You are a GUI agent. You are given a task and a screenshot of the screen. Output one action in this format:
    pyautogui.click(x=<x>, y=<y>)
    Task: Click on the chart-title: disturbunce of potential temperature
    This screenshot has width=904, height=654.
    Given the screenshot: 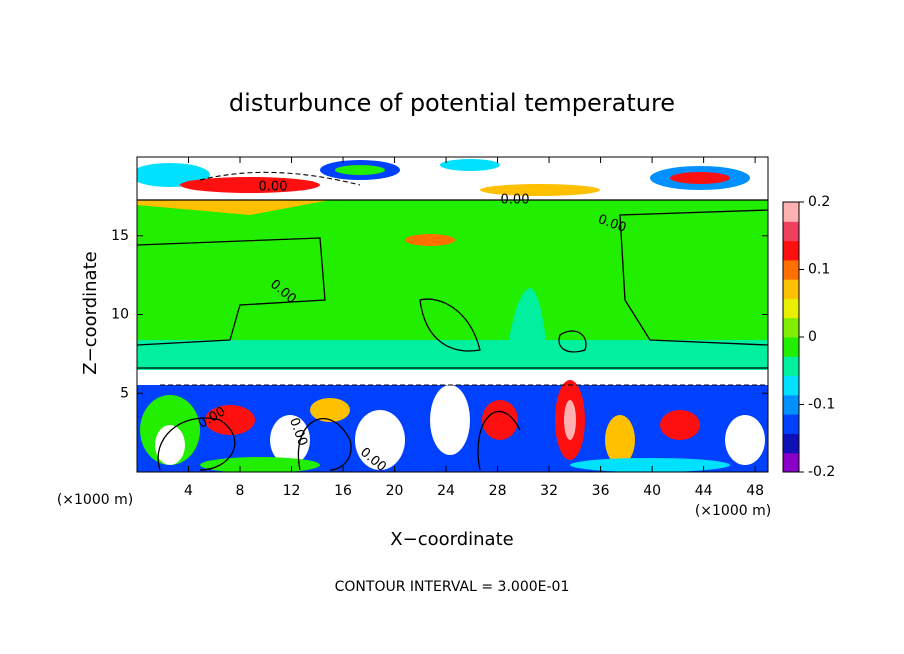 What is the action you would take?
    pyautogui.click(x=452, y=103)
    